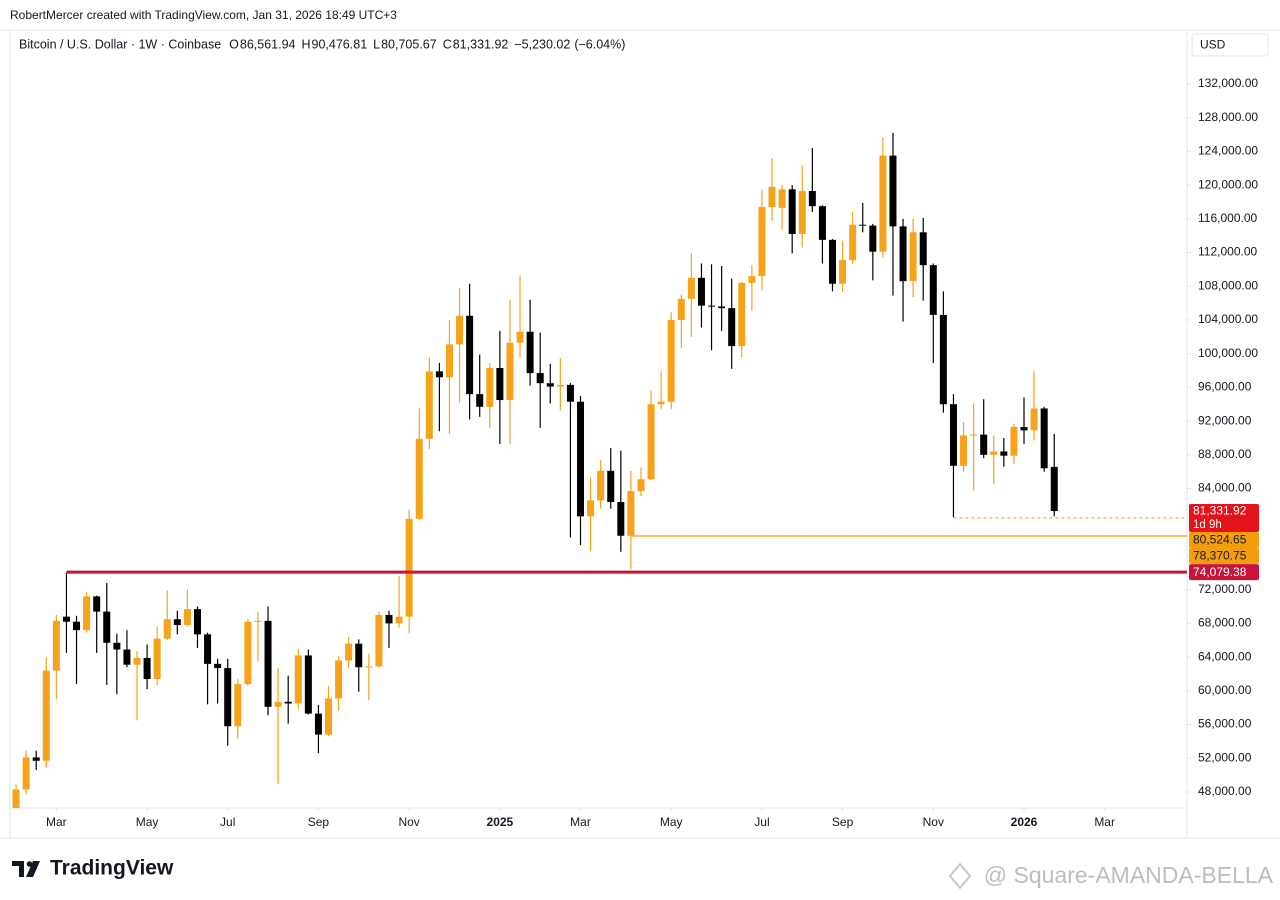 The height and width of the screenshot is (900, 1280). What do you see at coordinates (1228, 184) in the screenshot?
I see `y-tick-label: 120,000.00` at bounding box center [1228, 184].